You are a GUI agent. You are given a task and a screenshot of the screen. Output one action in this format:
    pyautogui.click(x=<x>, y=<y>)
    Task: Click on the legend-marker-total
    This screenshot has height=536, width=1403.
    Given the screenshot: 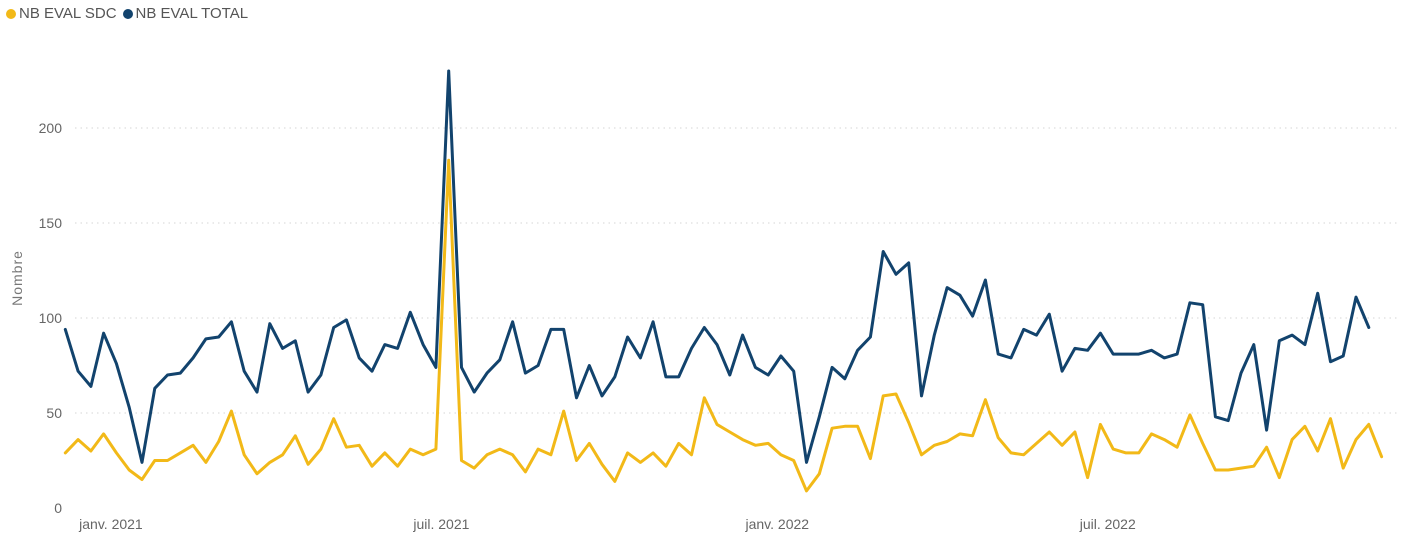 What is the action you would take?
    pyautogui.click(x=127, y=13)
    